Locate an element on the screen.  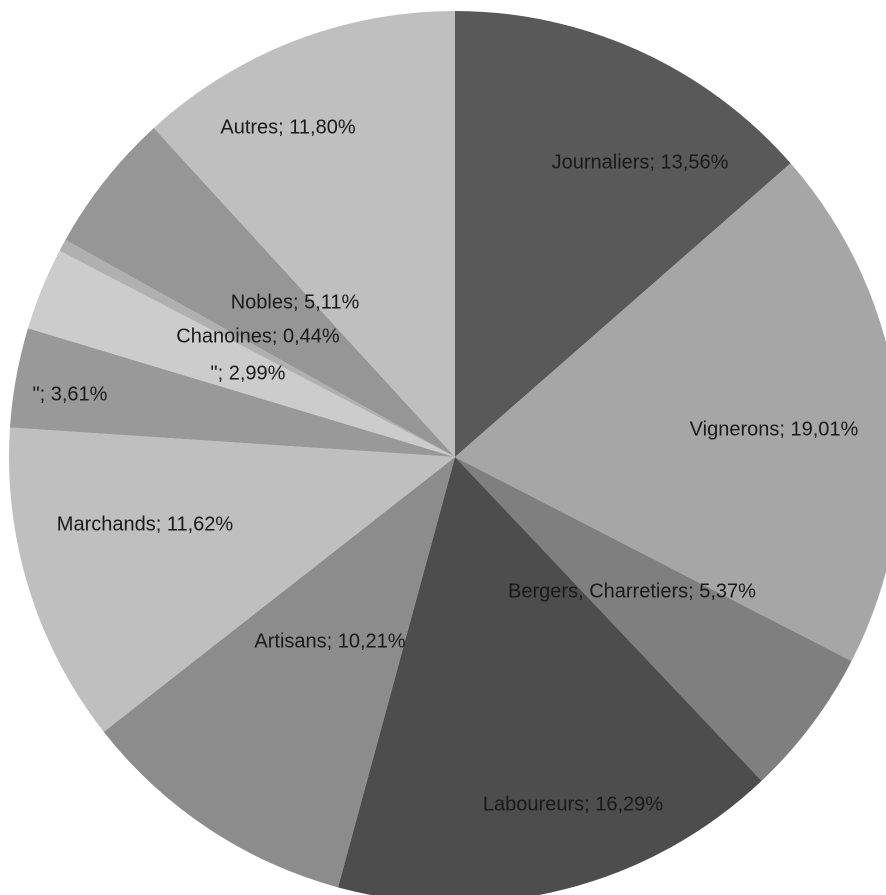
data-label: Marchands; 11,62% is located at coordinates (145, 524).